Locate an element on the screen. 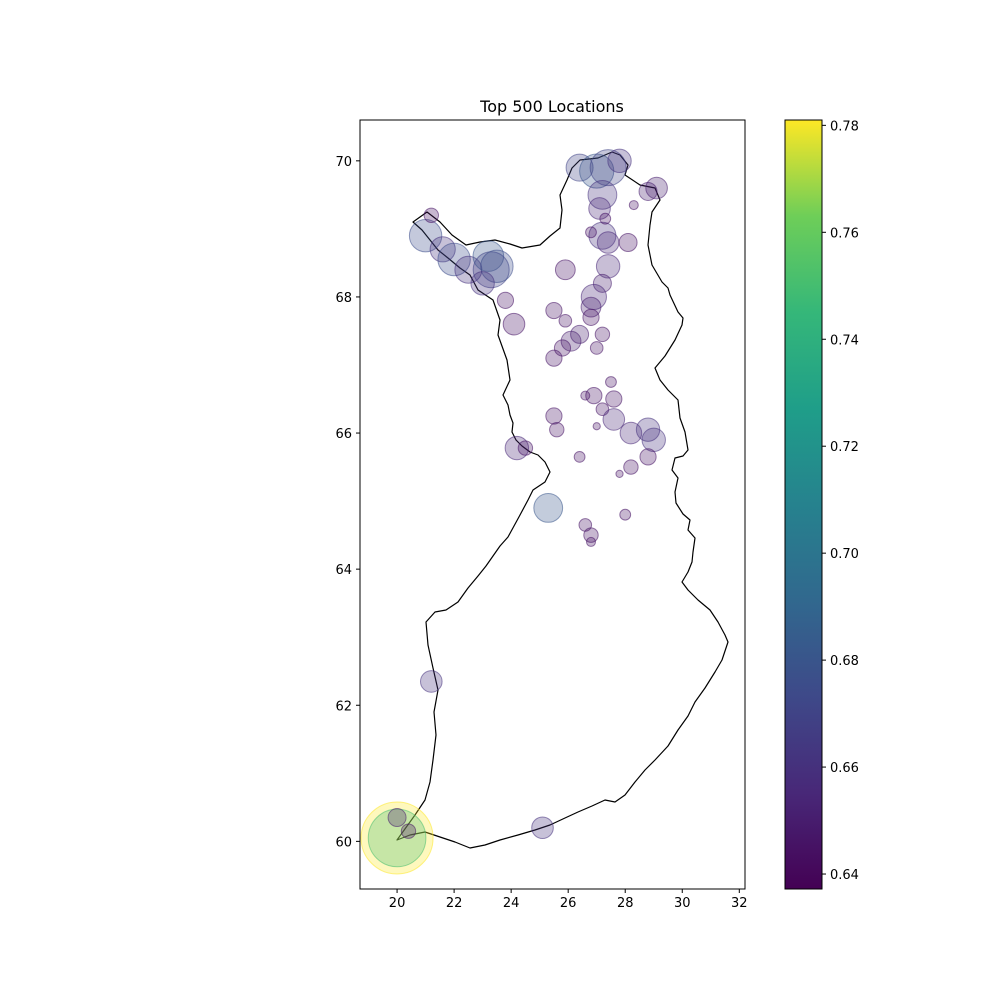 This screenshot has height=1000, width=1000. y-tick-label: 60 is located at coordinates (343, 842).